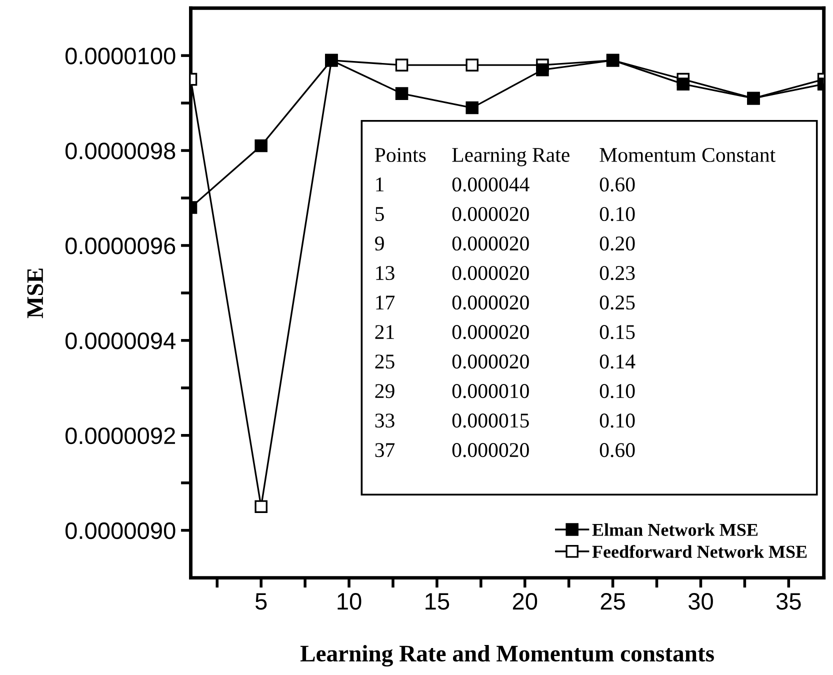 This screenshot has width=833, height=675. What do you see at coordinates (384, 332) in the screenshot?
I see `annotation: 21` at bounding box center [384, 332].